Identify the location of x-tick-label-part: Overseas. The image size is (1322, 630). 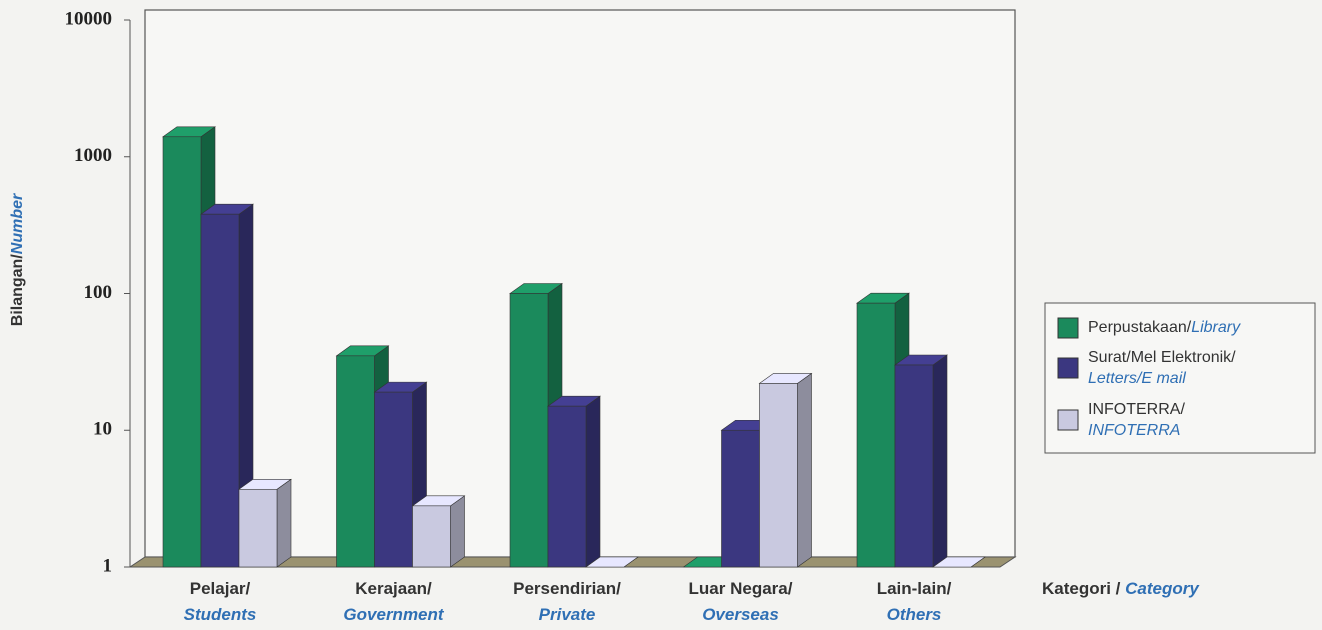
(740, 614).